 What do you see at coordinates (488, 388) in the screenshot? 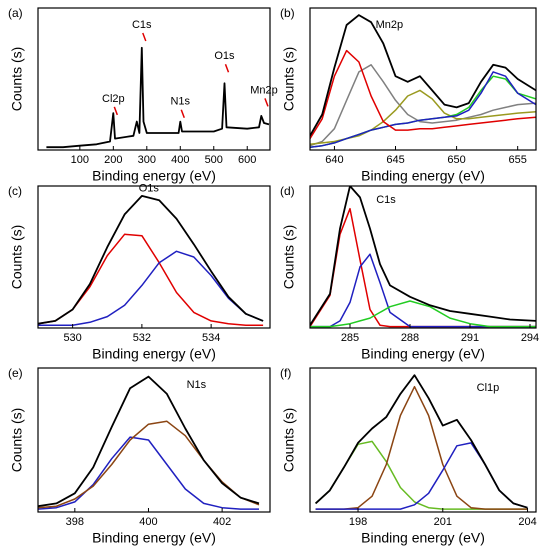
I see `peak-label: Cl1p` at bounding box center [488, 388].